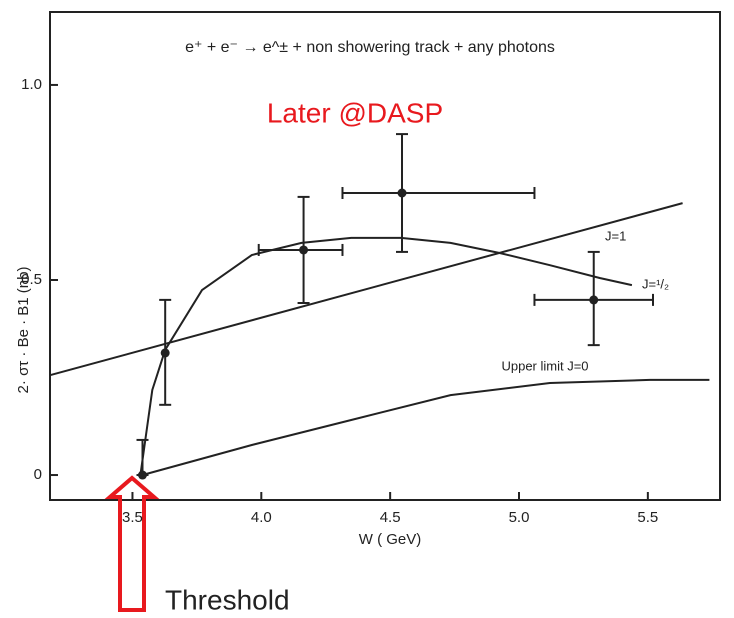 This screenshot has height=618, width=734. I want to click on annotation: Threshold, so click(227, 599).